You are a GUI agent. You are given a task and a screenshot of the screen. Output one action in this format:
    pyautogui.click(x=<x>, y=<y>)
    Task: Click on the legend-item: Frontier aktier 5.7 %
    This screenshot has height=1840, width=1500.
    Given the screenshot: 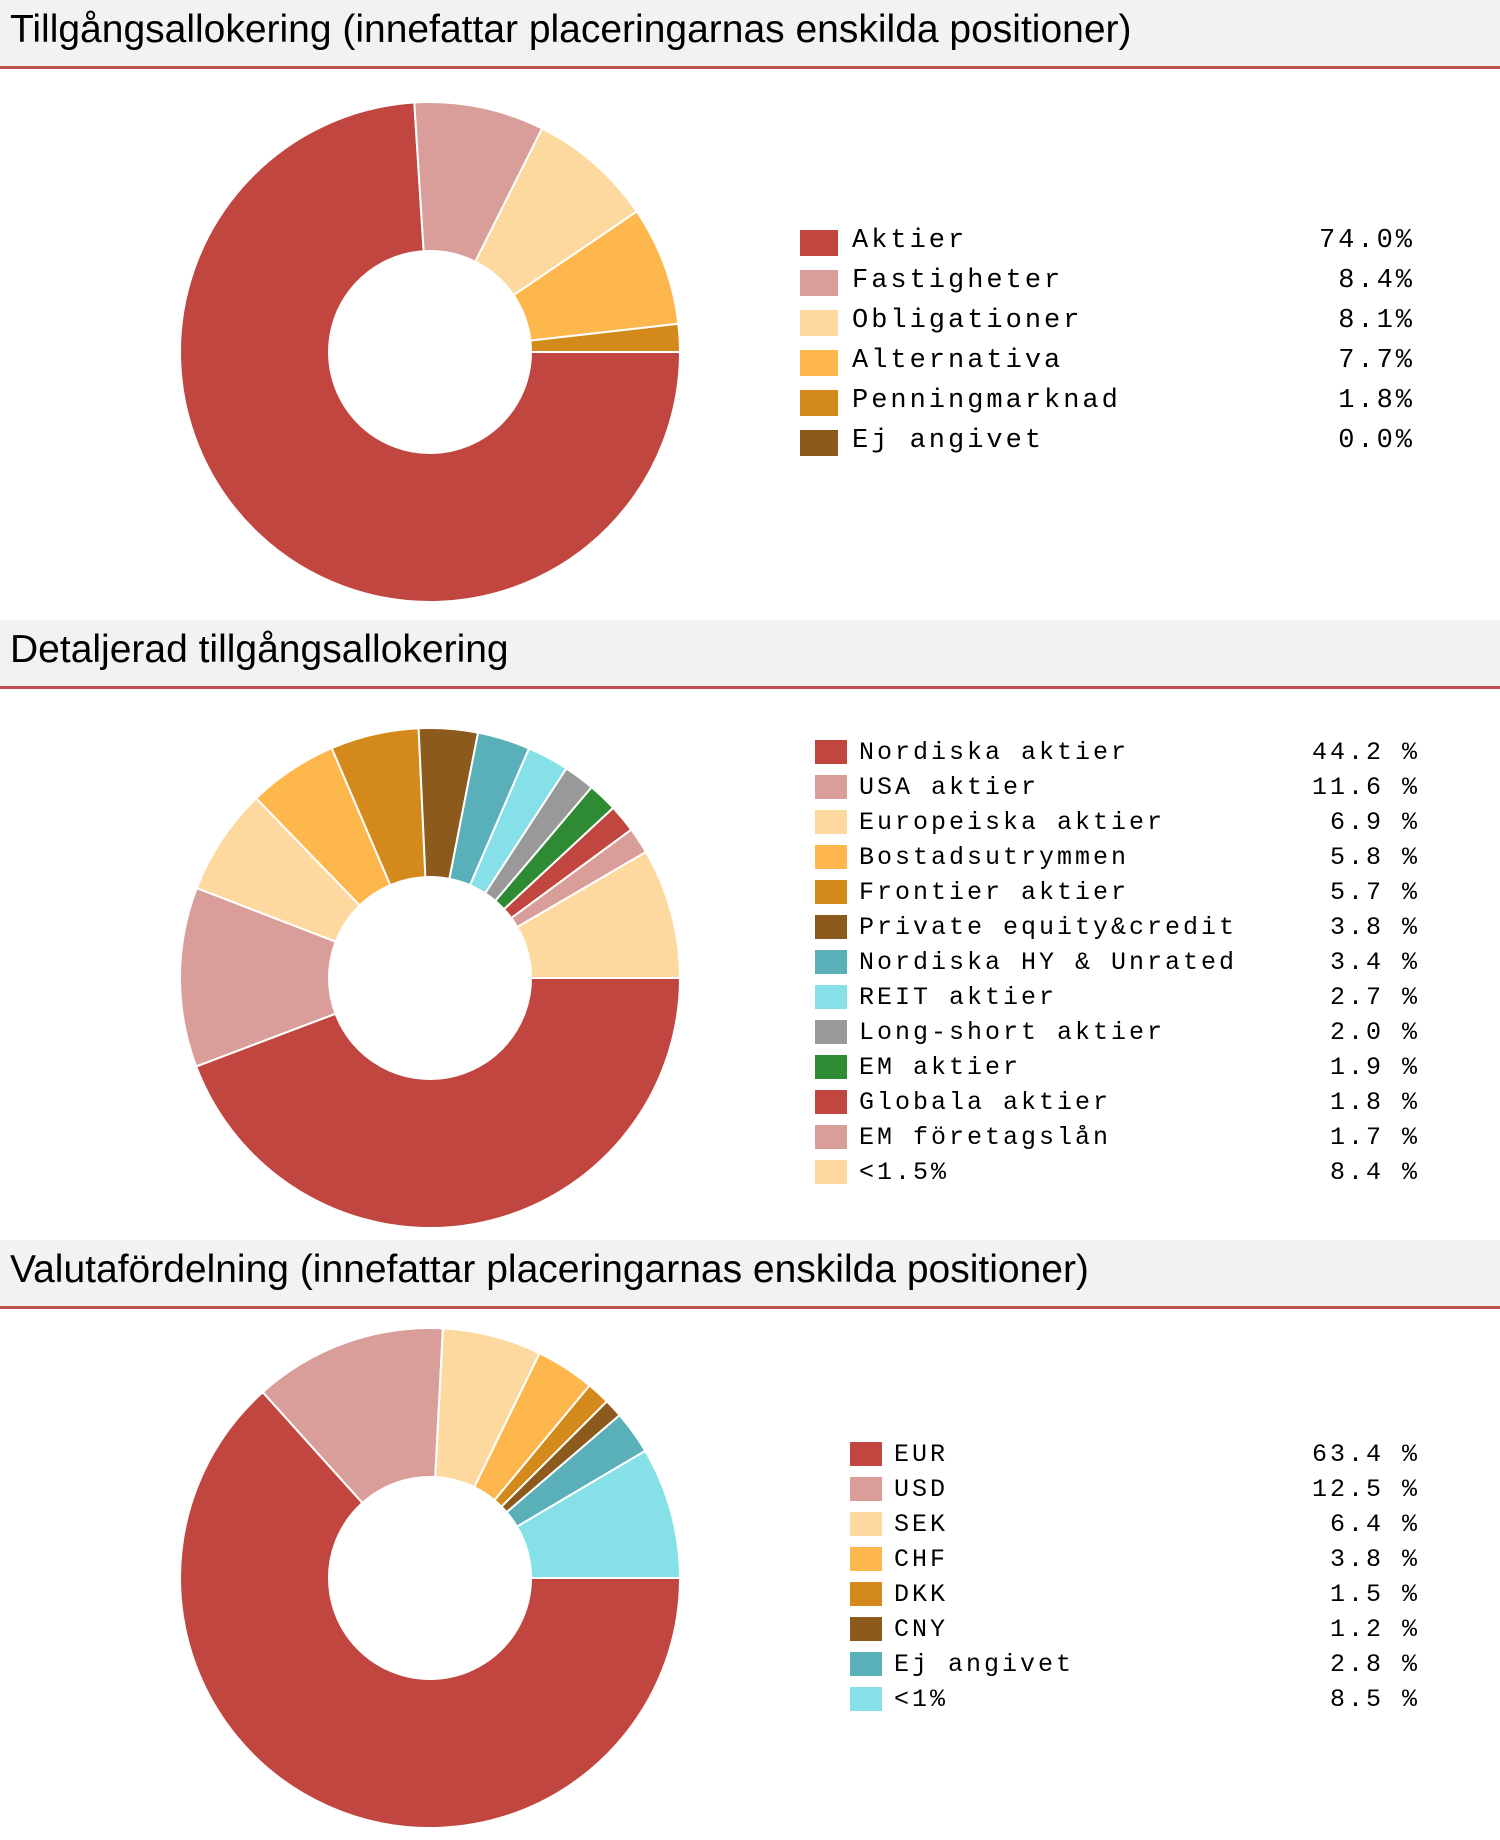 What is the action you would take?
    pyautogui.click(x=1117, y=895)
    